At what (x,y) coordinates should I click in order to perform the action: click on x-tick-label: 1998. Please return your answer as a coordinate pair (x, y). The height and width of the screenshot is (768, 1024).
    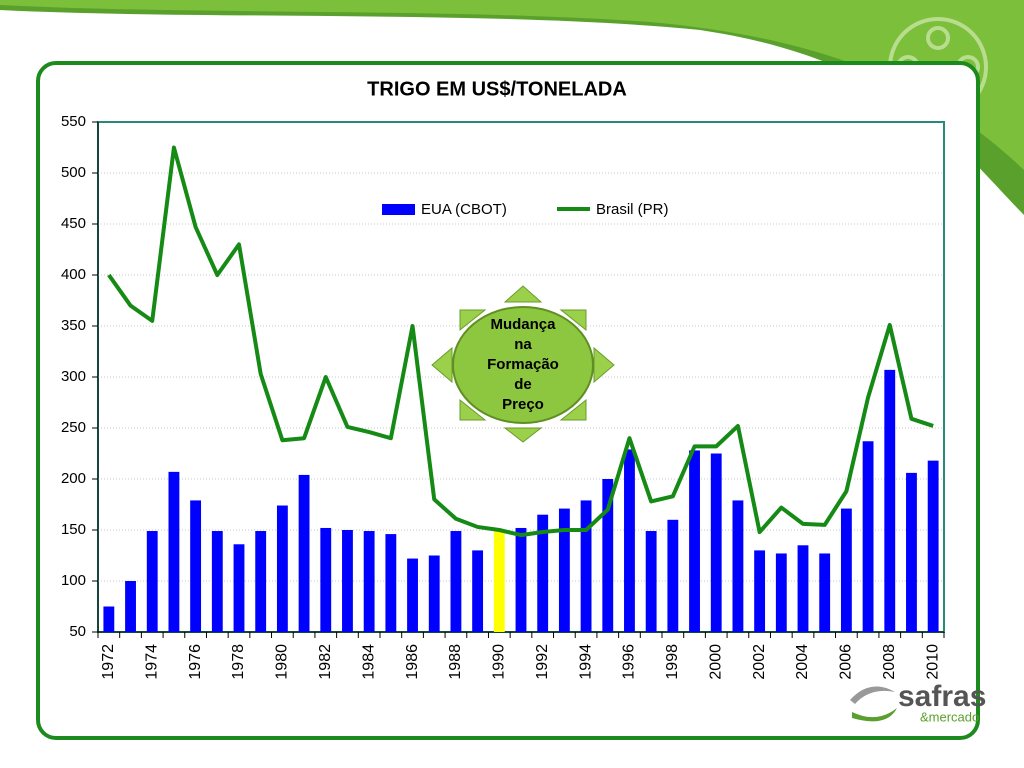
    Looking at the image, I should click on (672, 662).